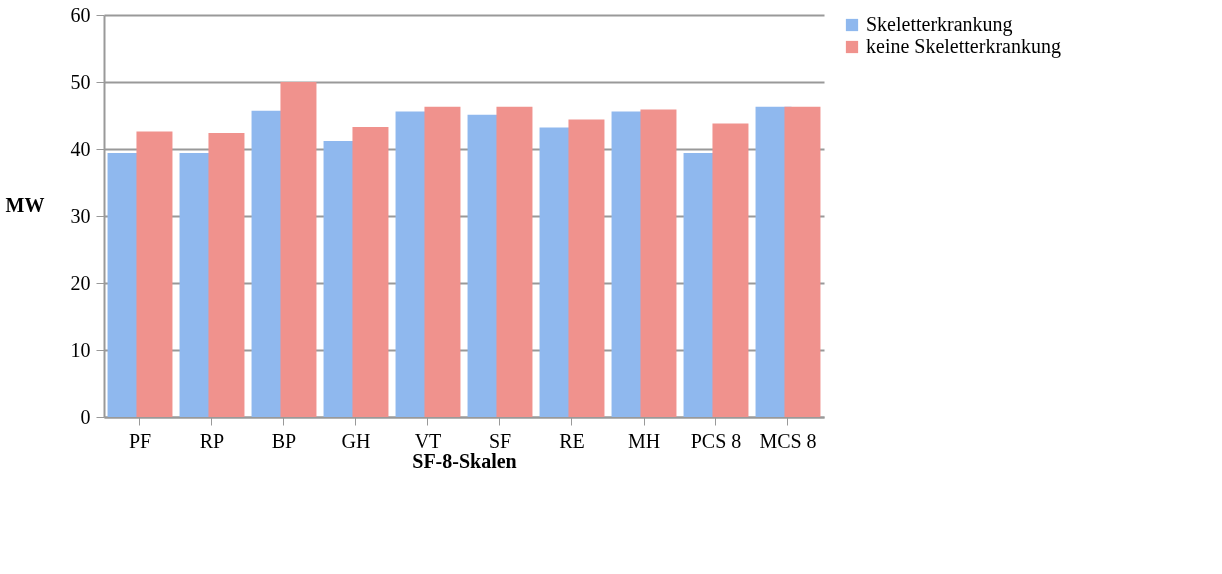 Image resolution: width=1222 pixels, height=574 pixels. Describe the element at coordinates (356, 440) in the screenshot. I see `x-tick-label: GH` at that location.